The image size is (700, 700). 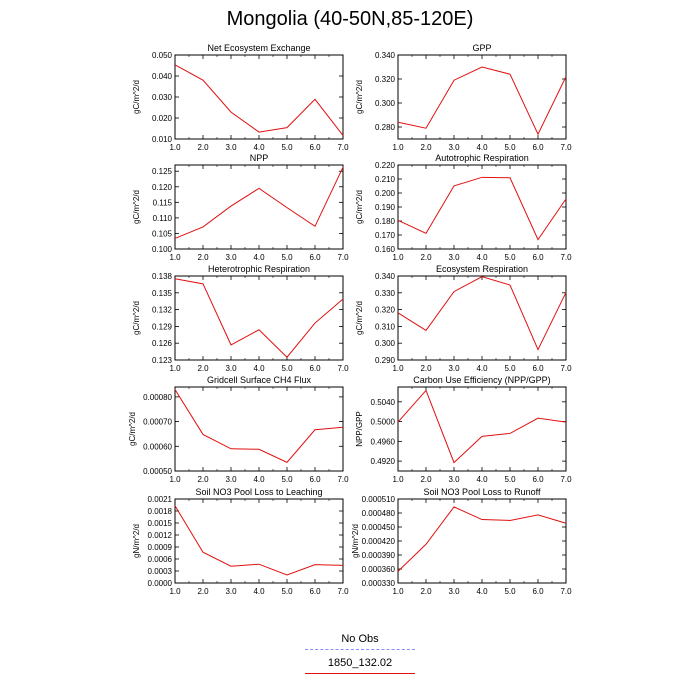 What do you see at coordinates (379, 541) in the screenshot?
I see `y-tick-label: 0.000420` at bounding box center [379, 541].